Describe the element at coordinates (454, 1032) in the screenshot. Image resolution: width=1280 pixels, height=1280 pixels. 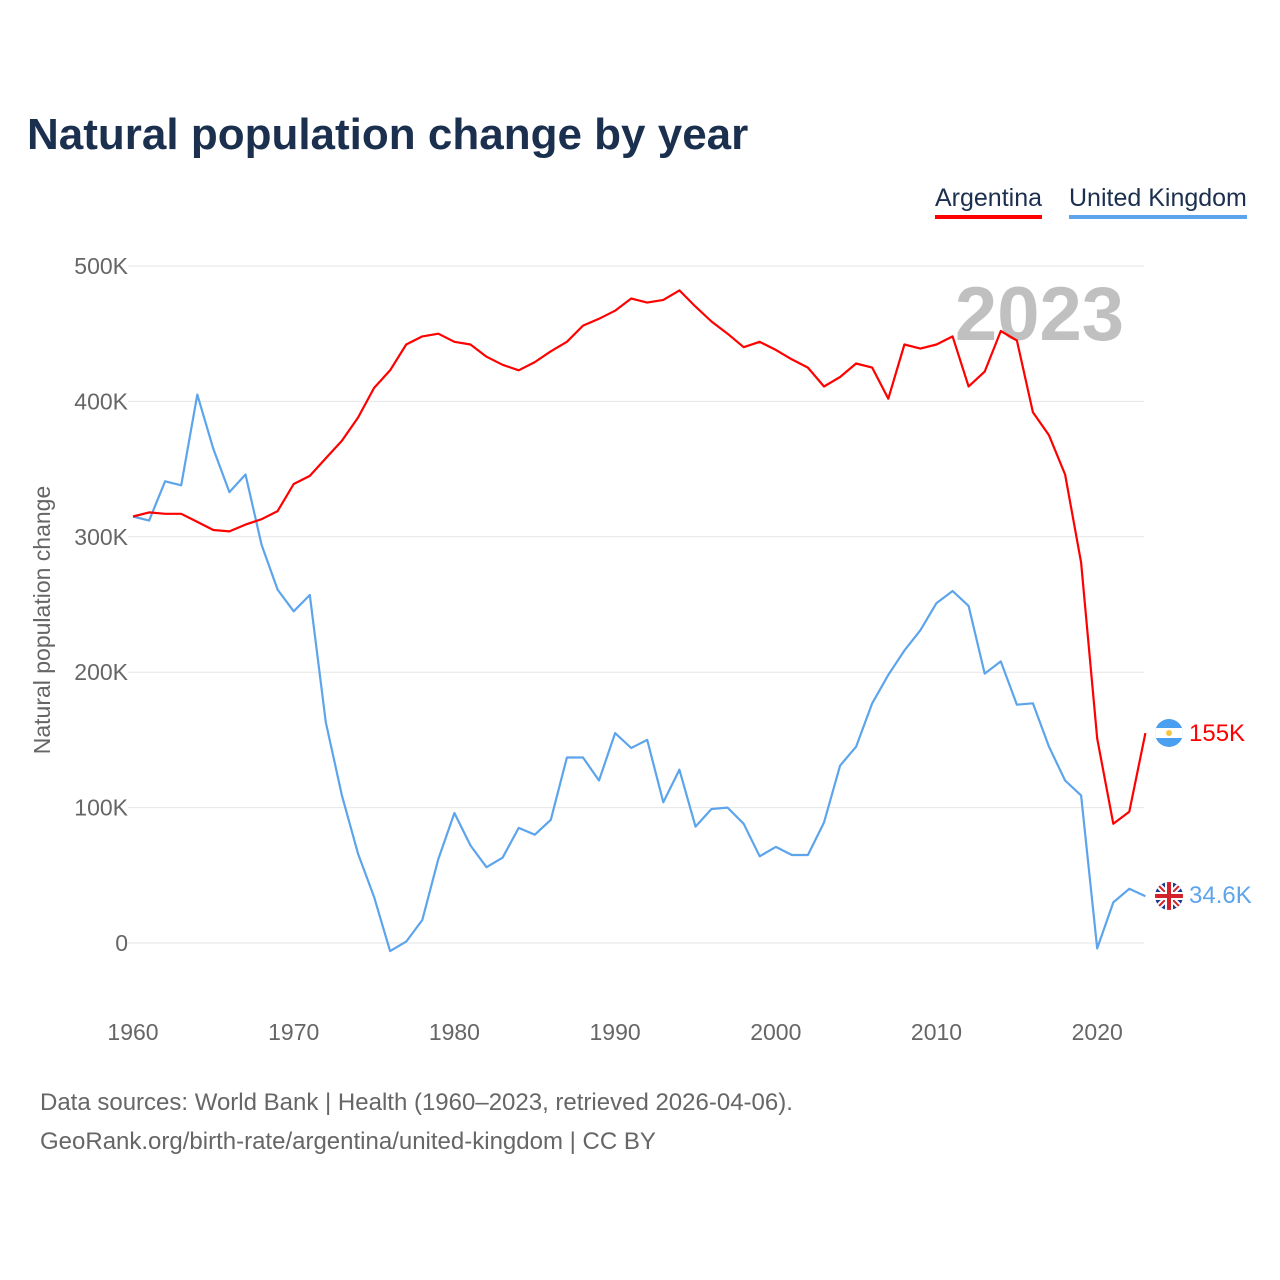
I see `x-tick-label: 1980` at that location.